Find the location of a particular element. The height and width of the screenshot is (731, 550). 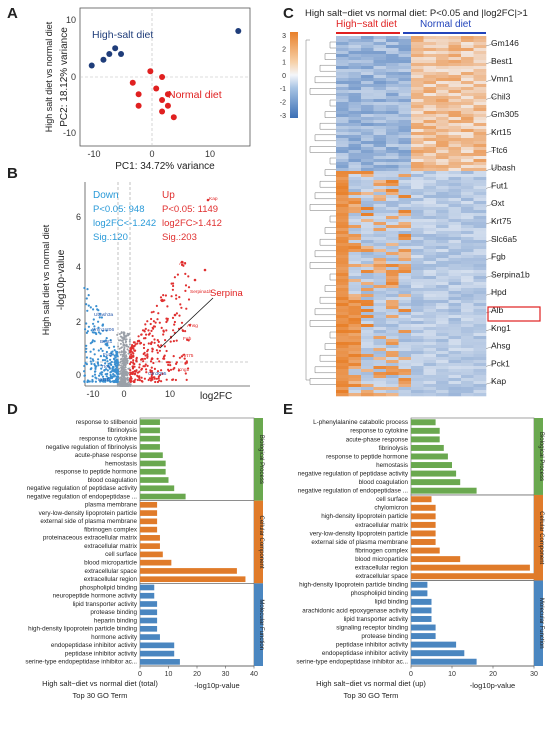

volcano-up-p: P<0.05: 1149 is located at coordinates (190, 209).